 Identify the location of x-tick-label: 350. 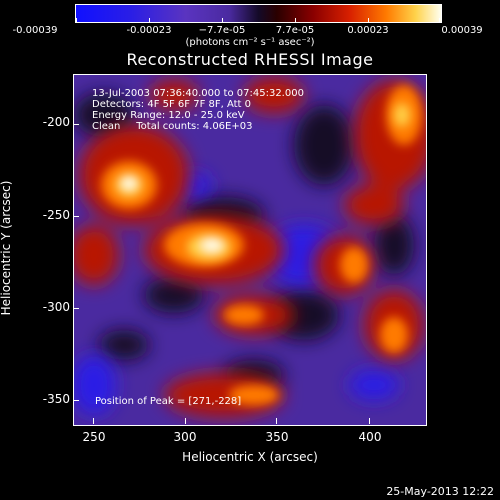
(277, 437).